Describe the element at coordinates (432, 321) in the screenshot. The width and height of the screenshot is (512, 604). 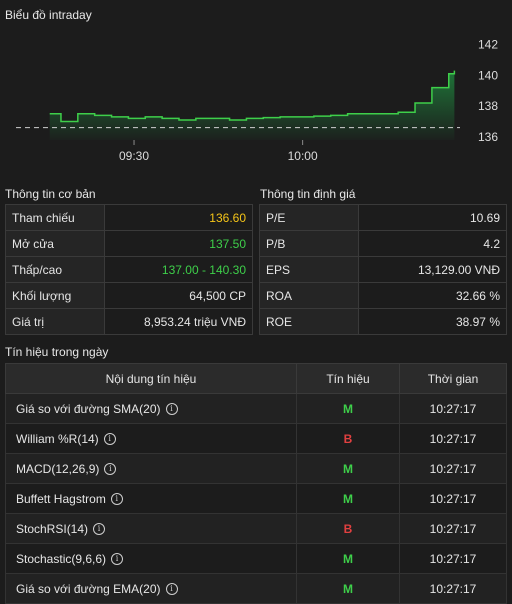
I see `valuation-value: 38.97 %` at that location.